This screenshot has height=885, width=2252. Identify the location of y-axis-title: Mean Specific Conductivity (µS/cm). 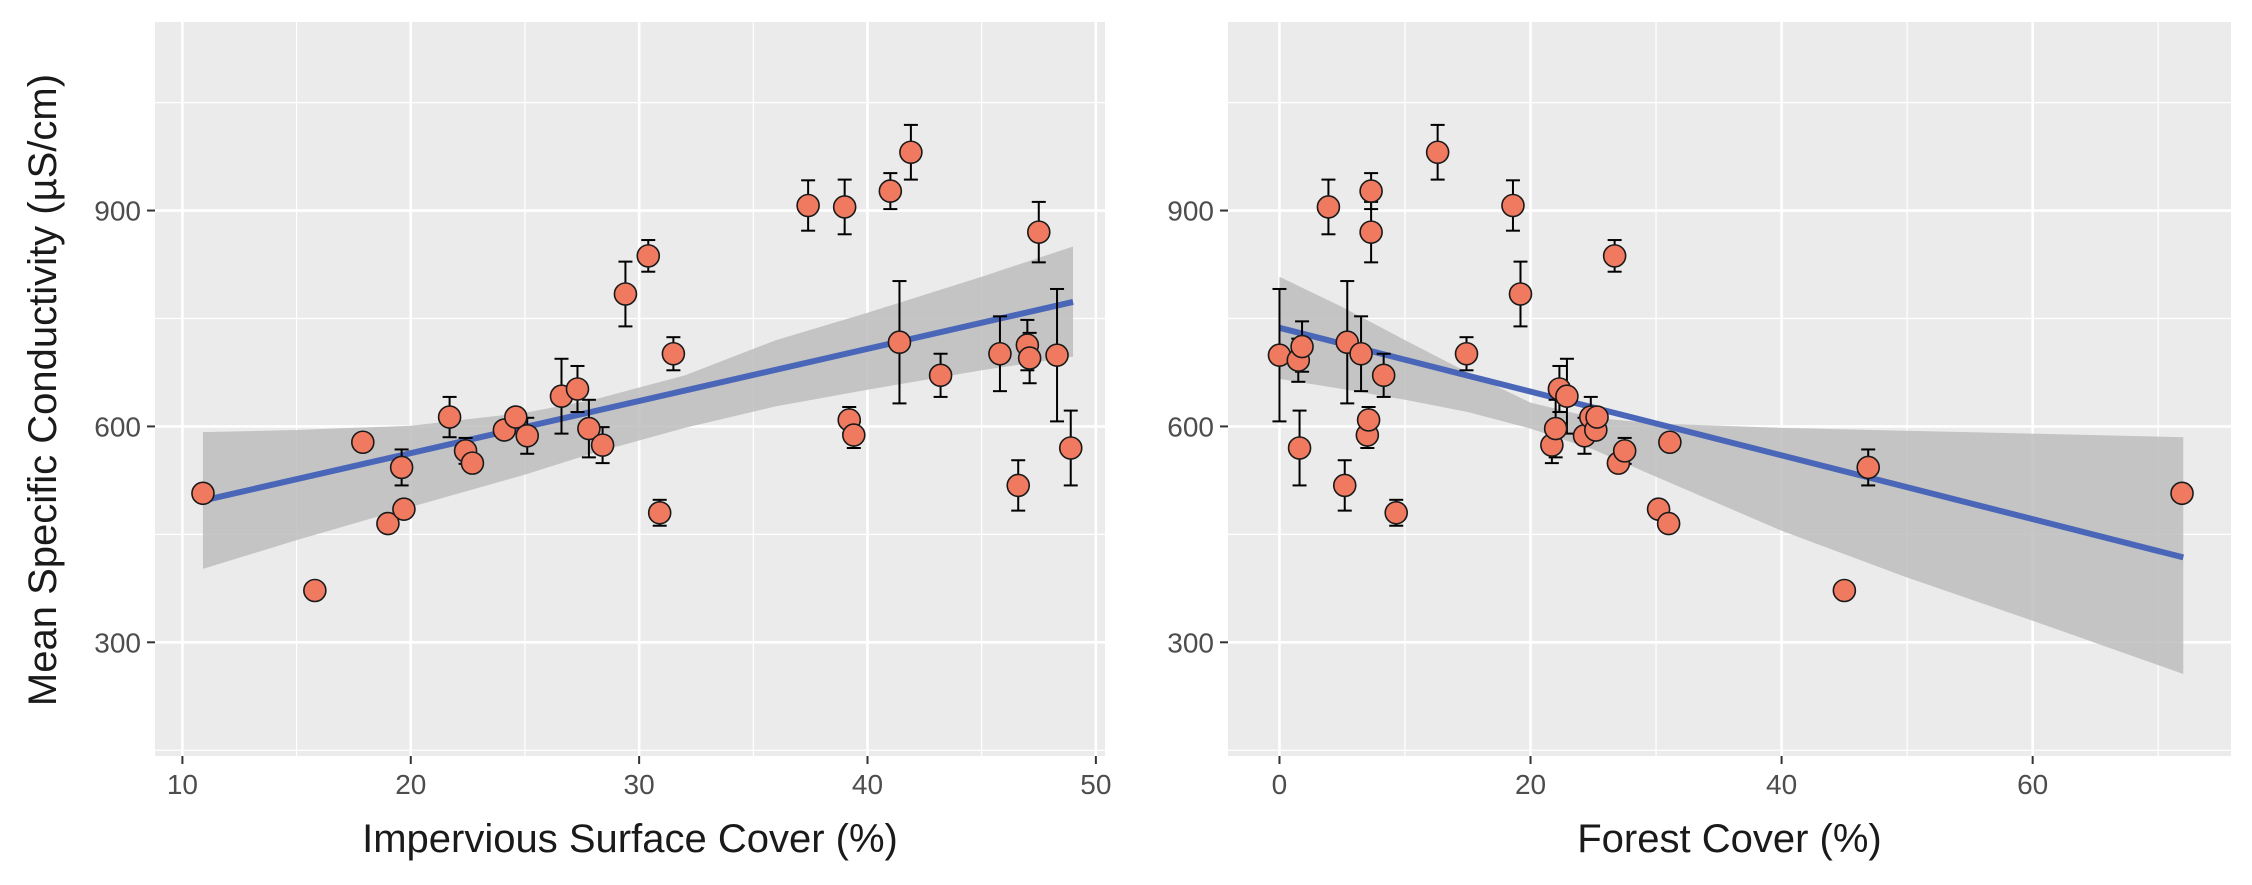
(43, 390).